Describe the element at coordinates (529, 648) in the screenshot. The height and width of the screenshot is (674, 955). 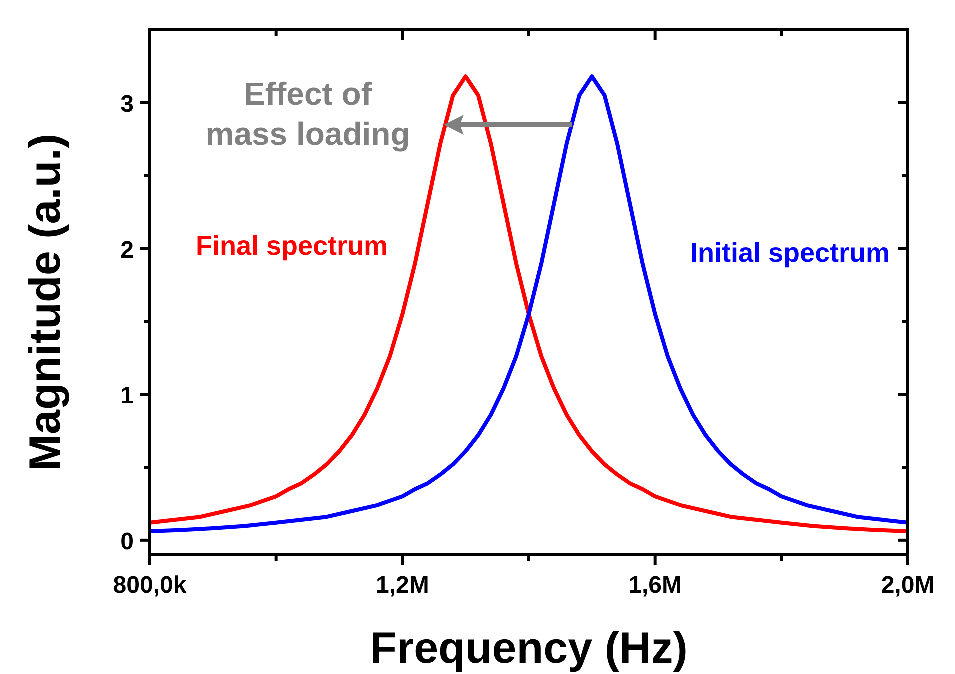
I see `x-axis-title: Frequency (Hz)` at that location.